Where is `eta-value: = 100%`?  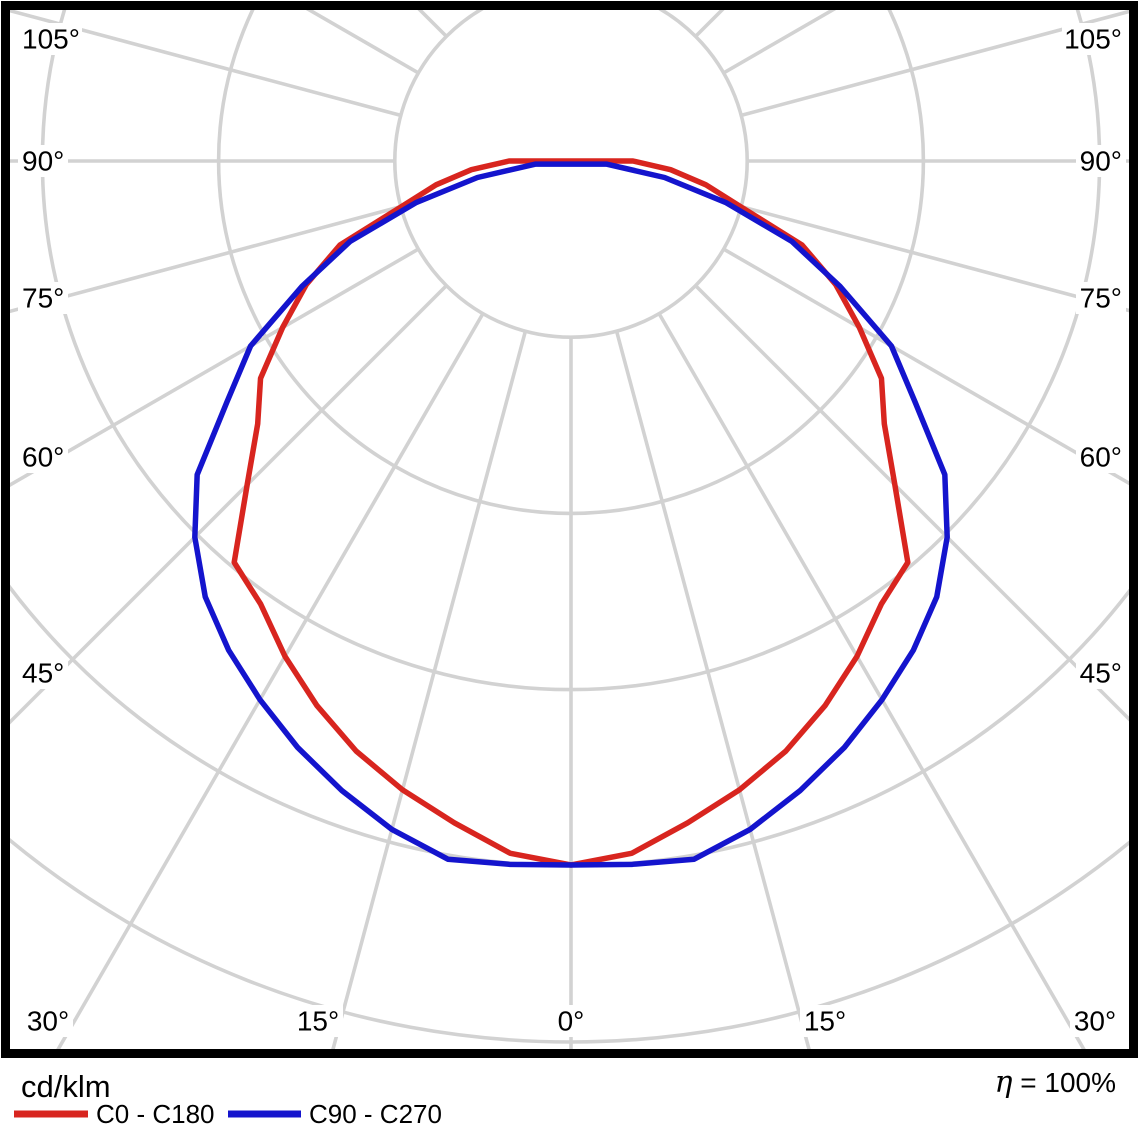 eta-value: = 100% is located at coordinates (1064, 1082).